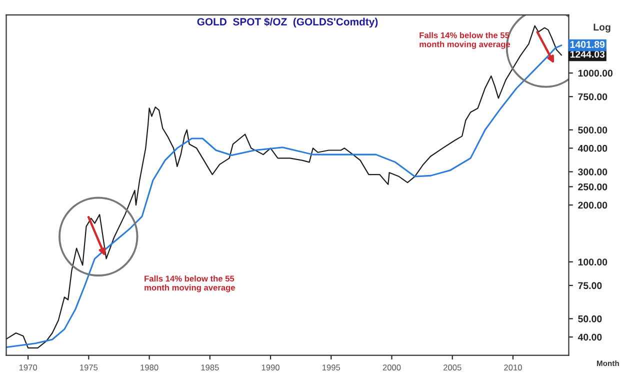  I want to click on x-tick-label: 1970, so click(28, 367).